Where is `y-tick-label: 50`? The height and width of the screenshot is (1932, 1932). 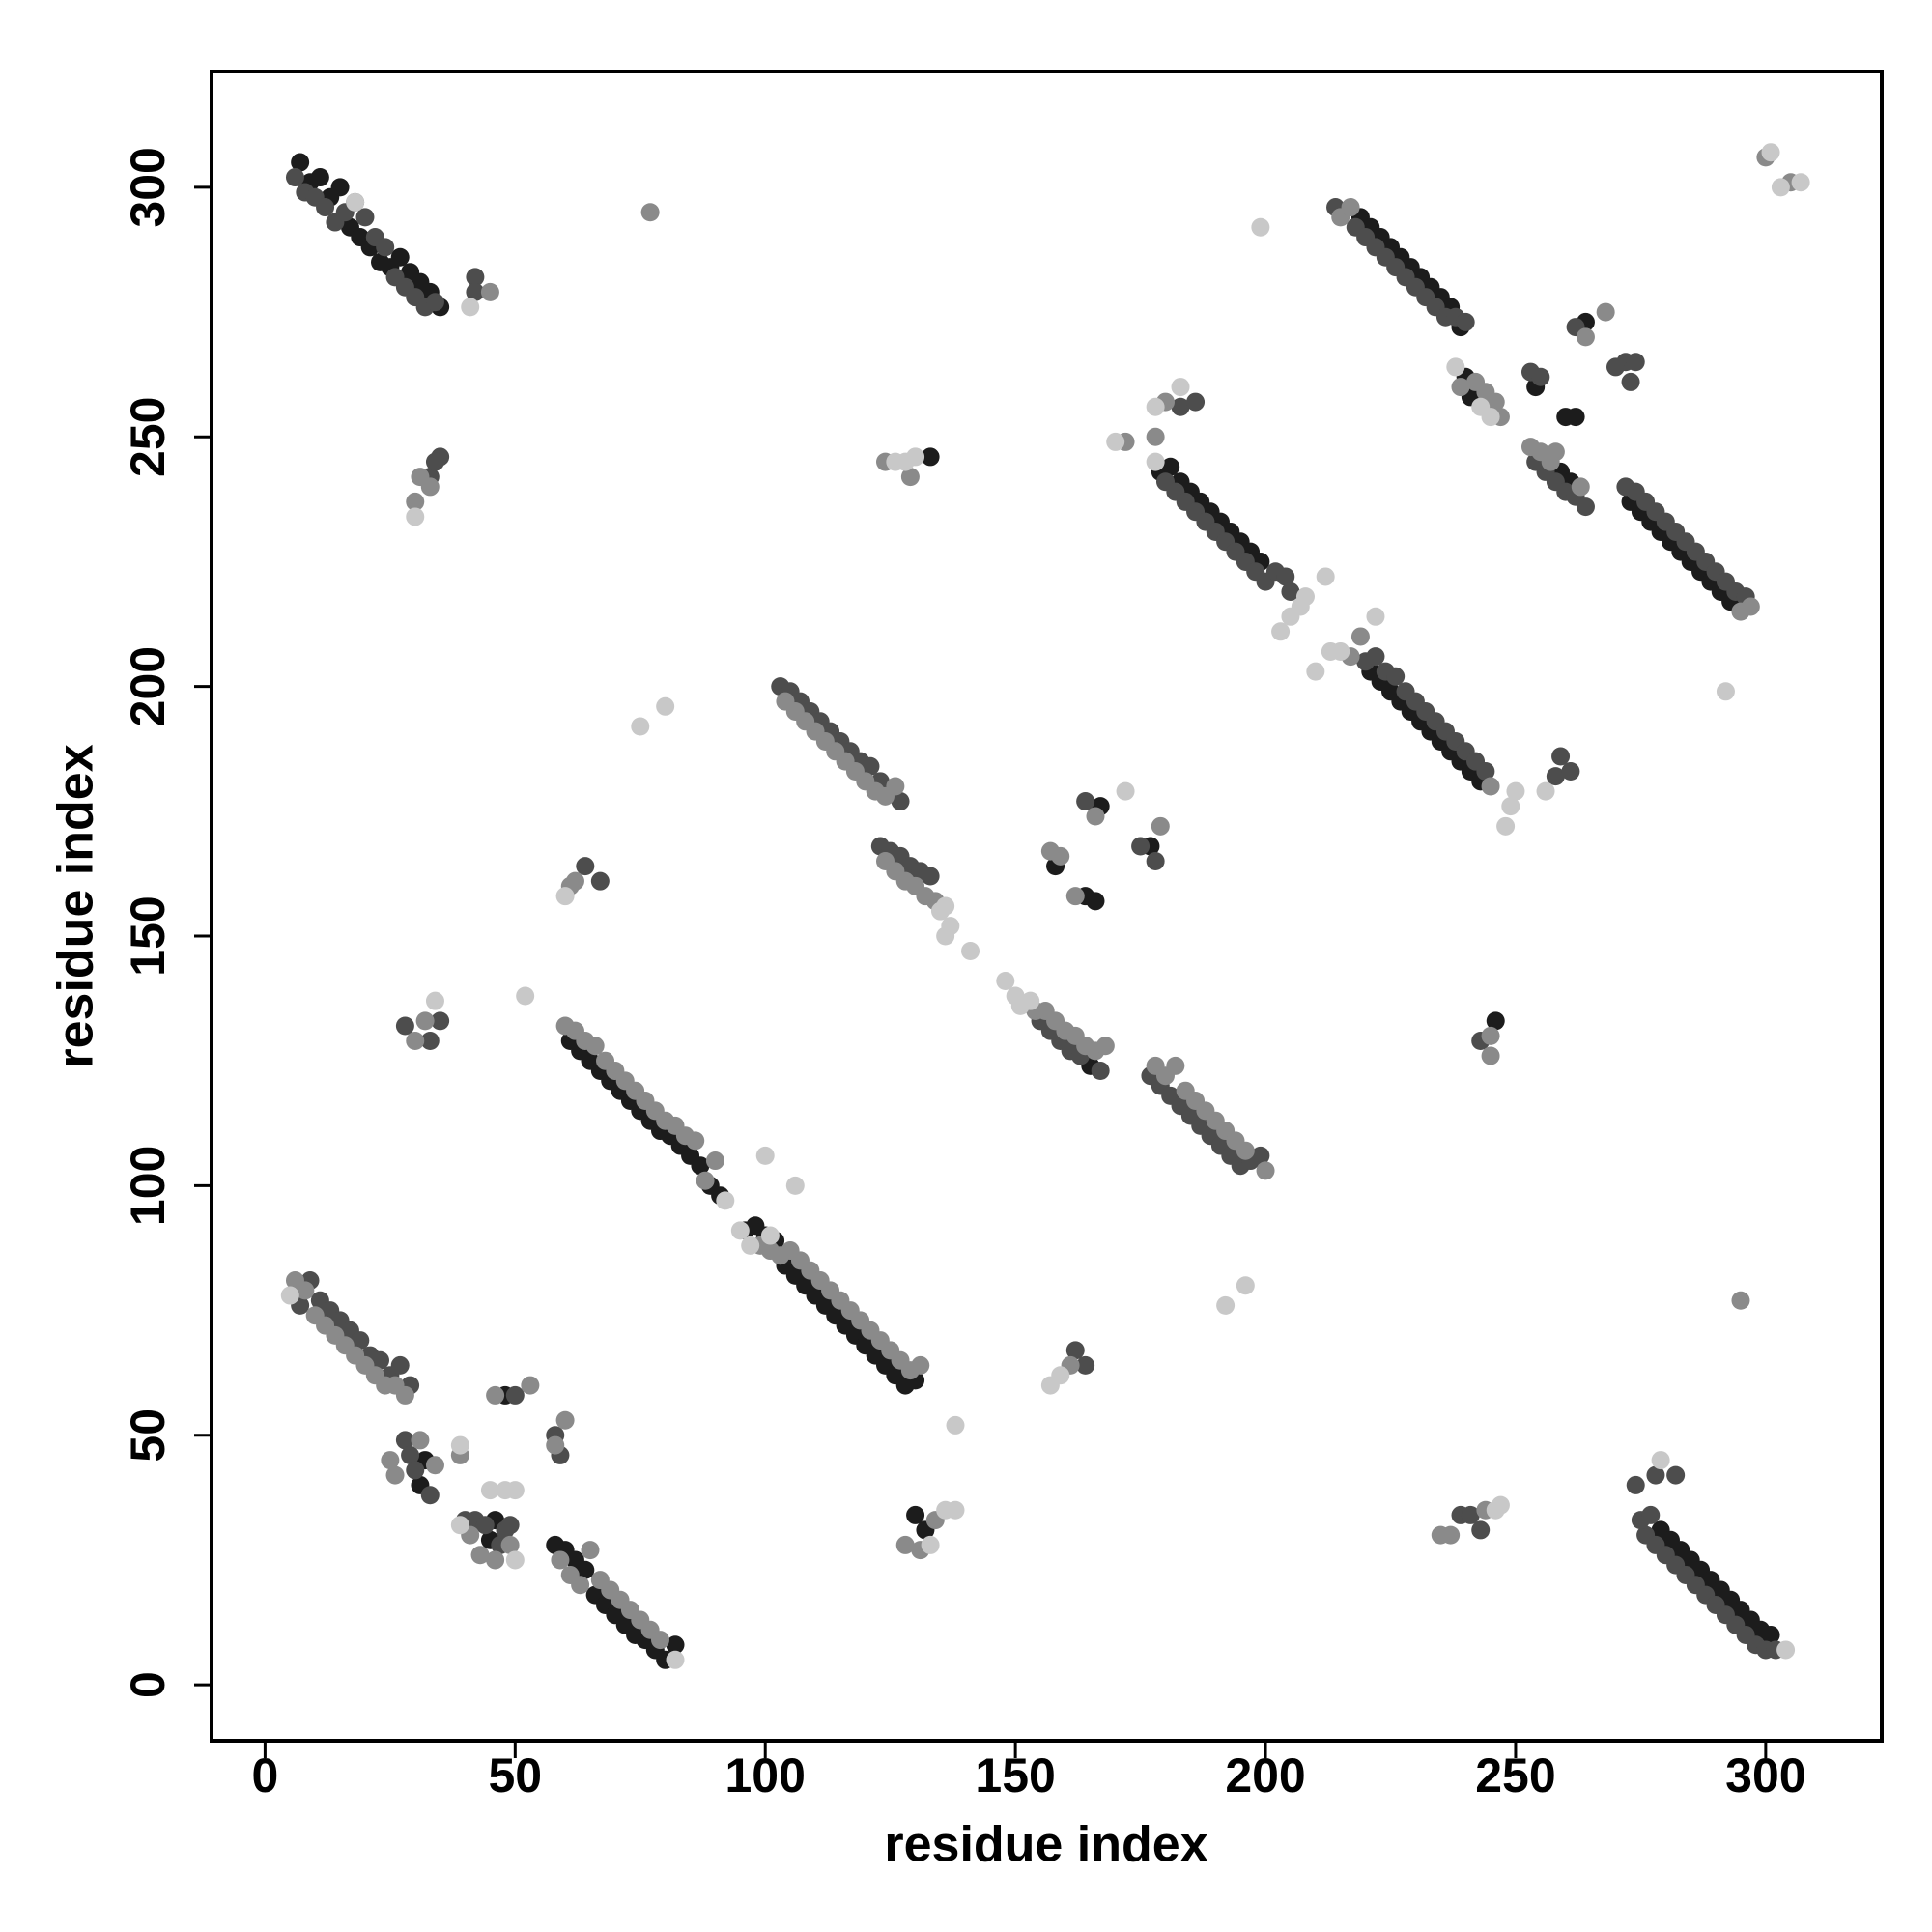
y-tick-label: 50 is located at coordinates (148, 1435).